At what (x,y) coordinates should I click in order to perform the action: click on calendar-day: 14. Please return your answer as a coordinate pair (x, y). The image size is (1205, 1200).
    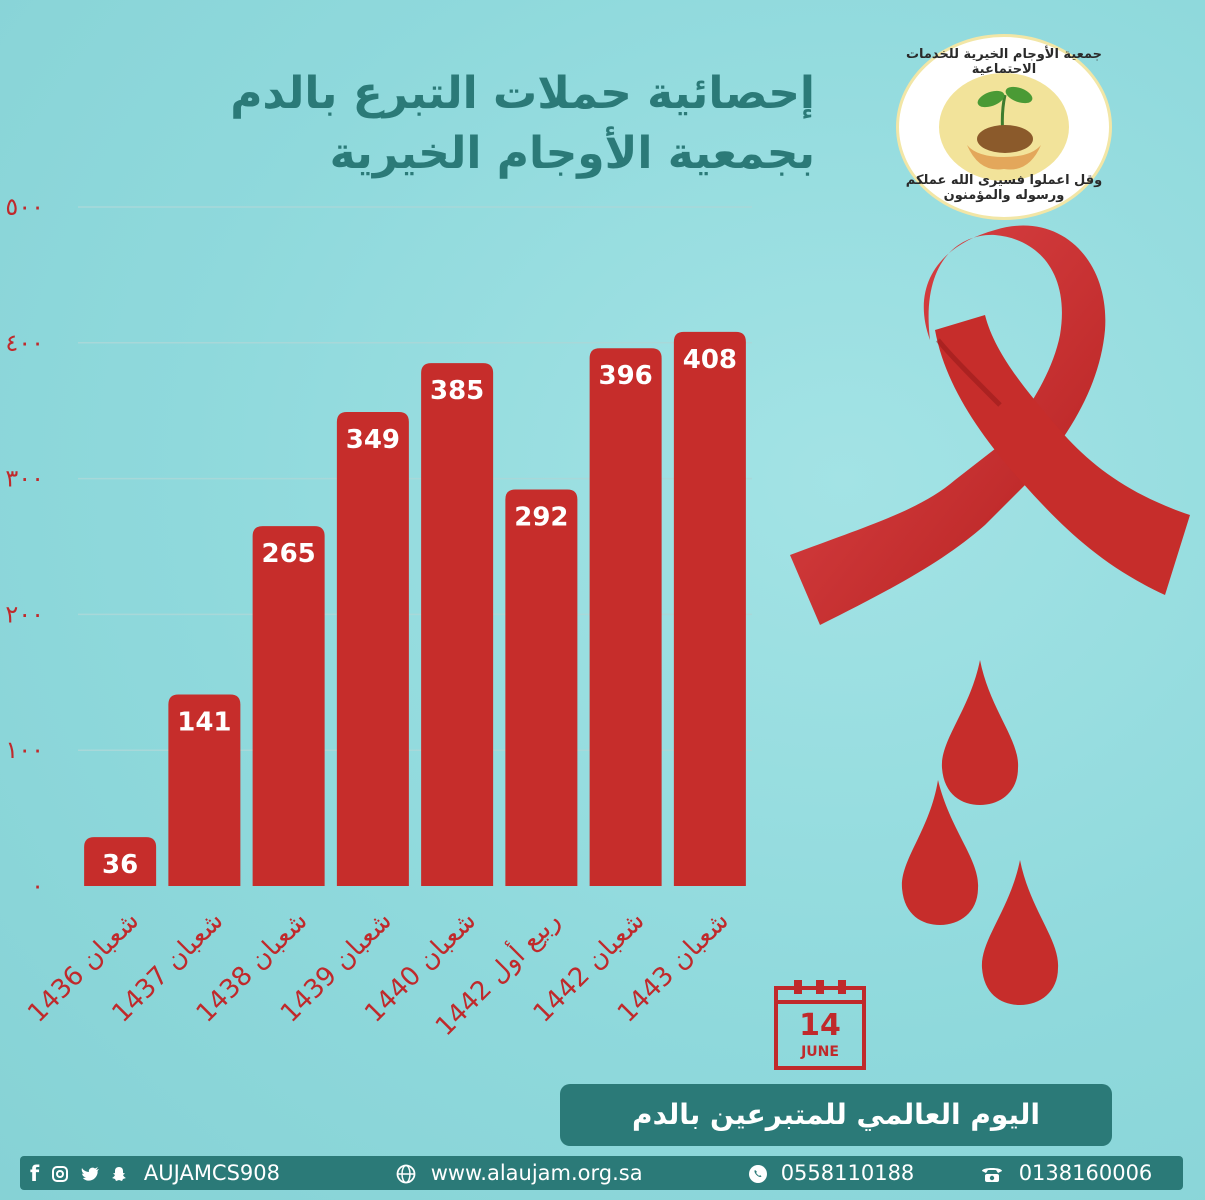
    Looking at the image, I should click on (820, 1025).